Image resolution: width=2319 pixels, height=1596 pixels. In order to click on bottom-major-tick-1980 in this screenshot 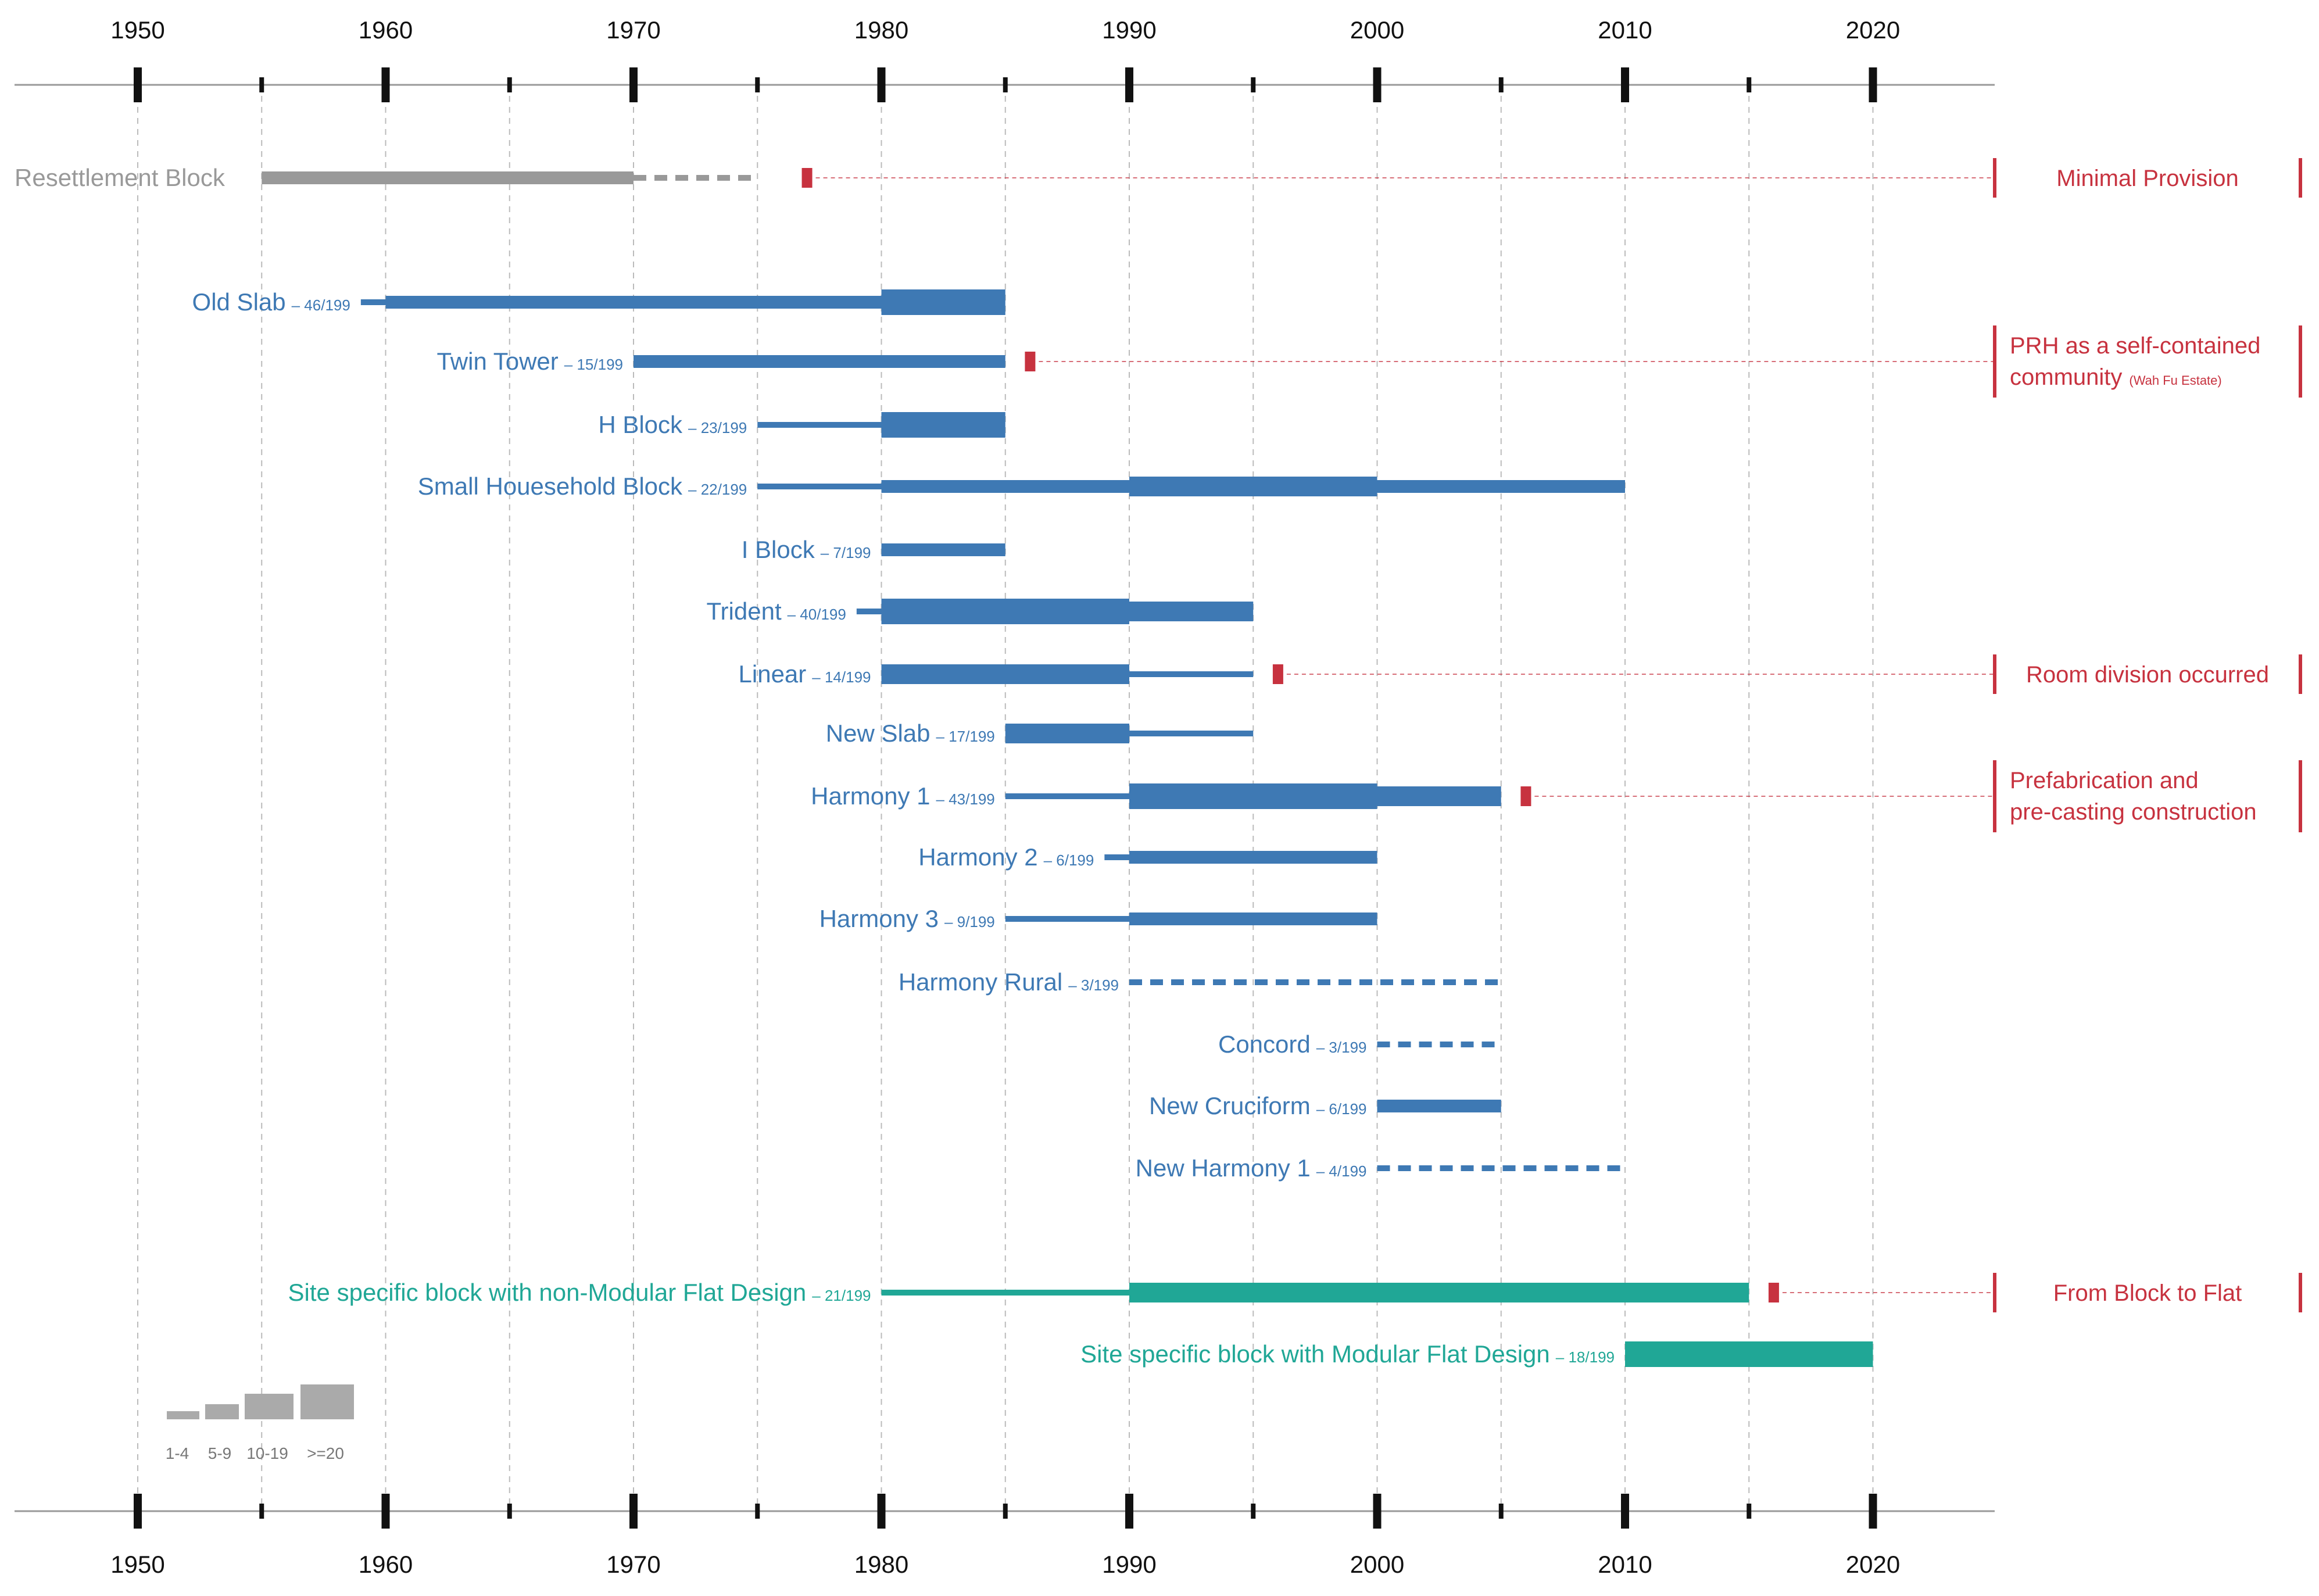, I will do `click(881, 1512)`.